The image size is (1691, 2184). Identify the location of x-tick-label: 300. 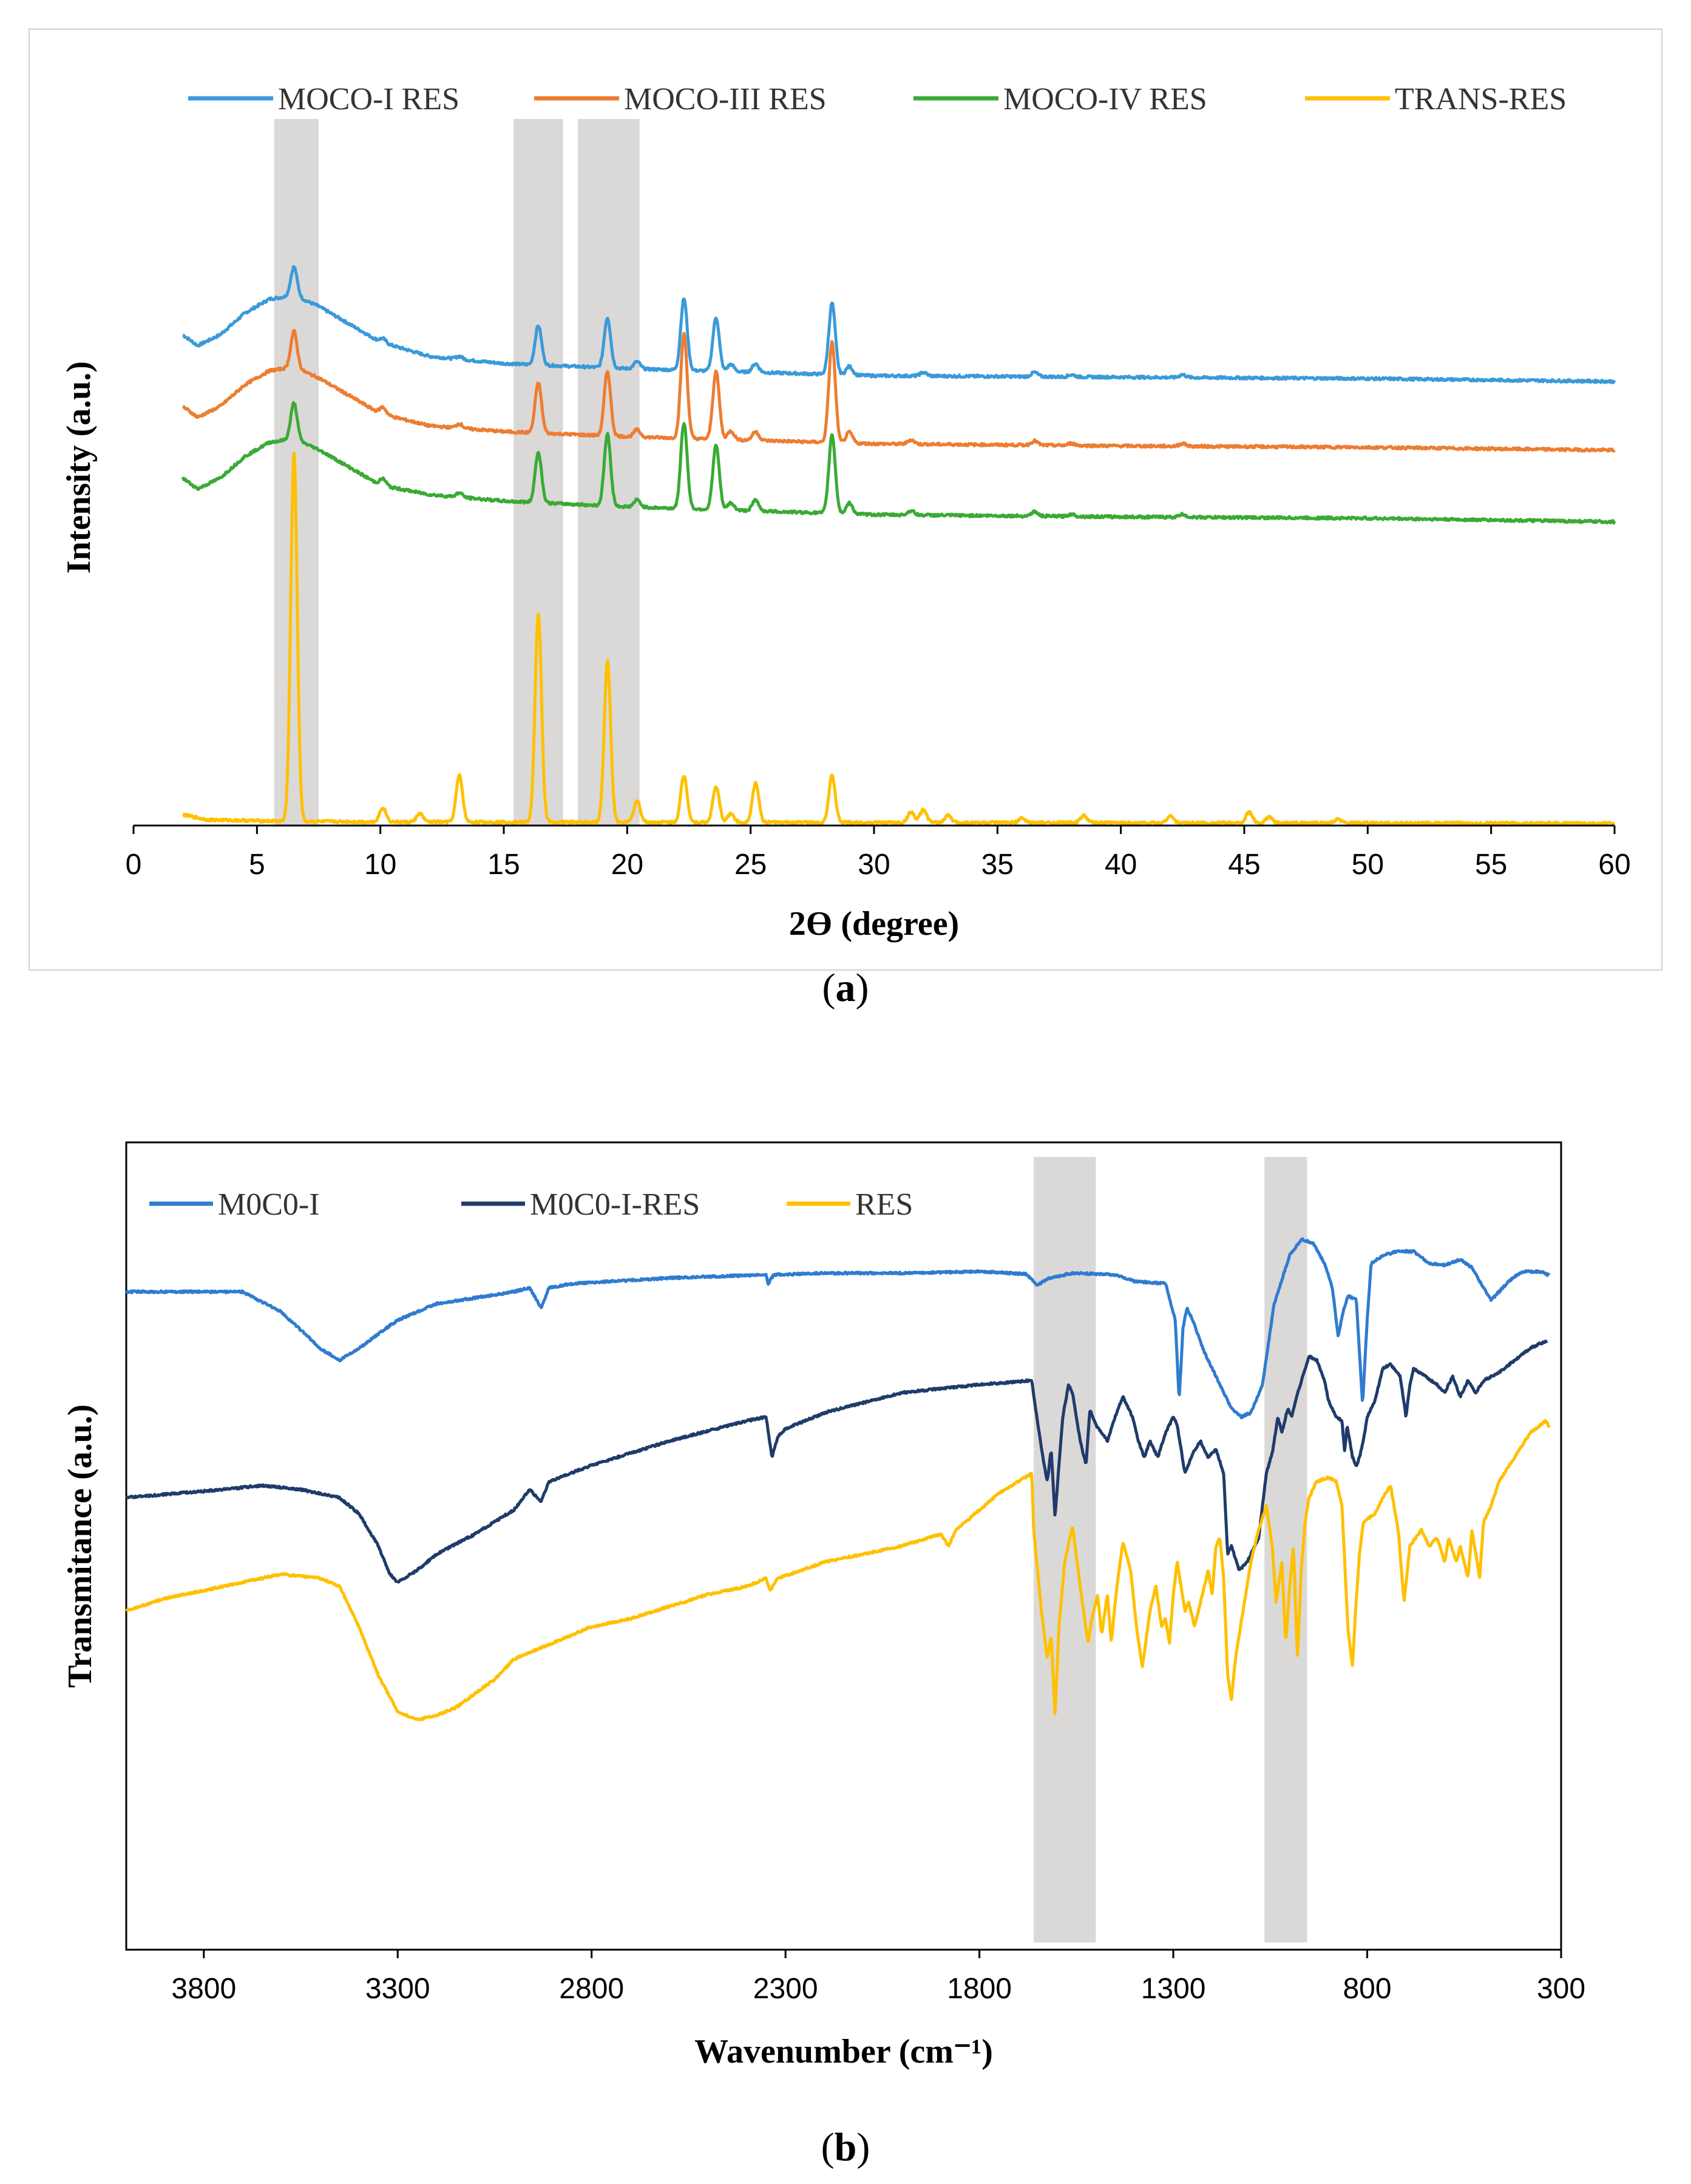
(1561, 1989).